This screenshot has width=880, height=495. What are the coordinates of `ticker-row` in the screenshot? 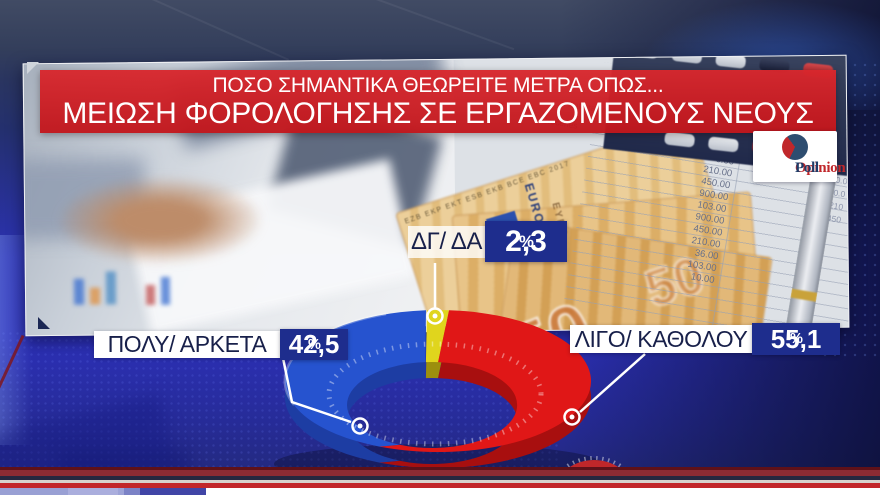 It's located at (440, 491).